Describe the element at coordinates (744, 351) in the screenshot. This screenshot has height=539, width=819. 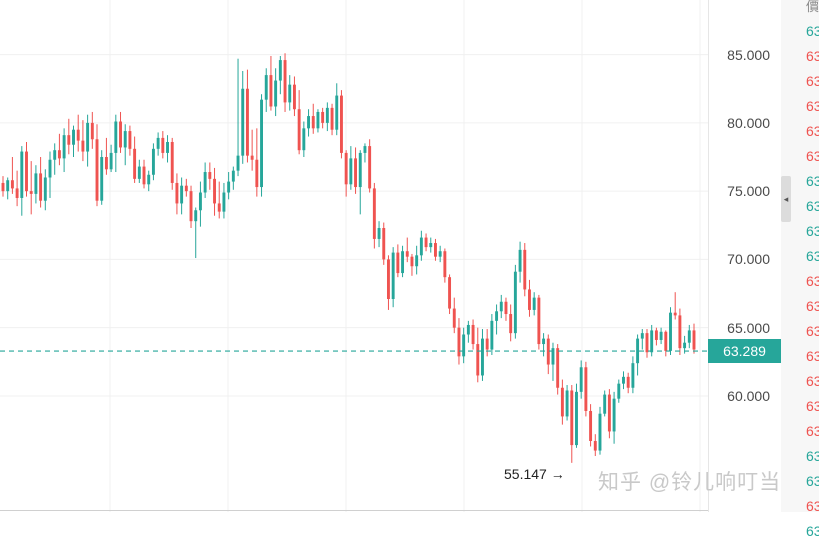
I see `current-price-badge: 63.289` at that location.